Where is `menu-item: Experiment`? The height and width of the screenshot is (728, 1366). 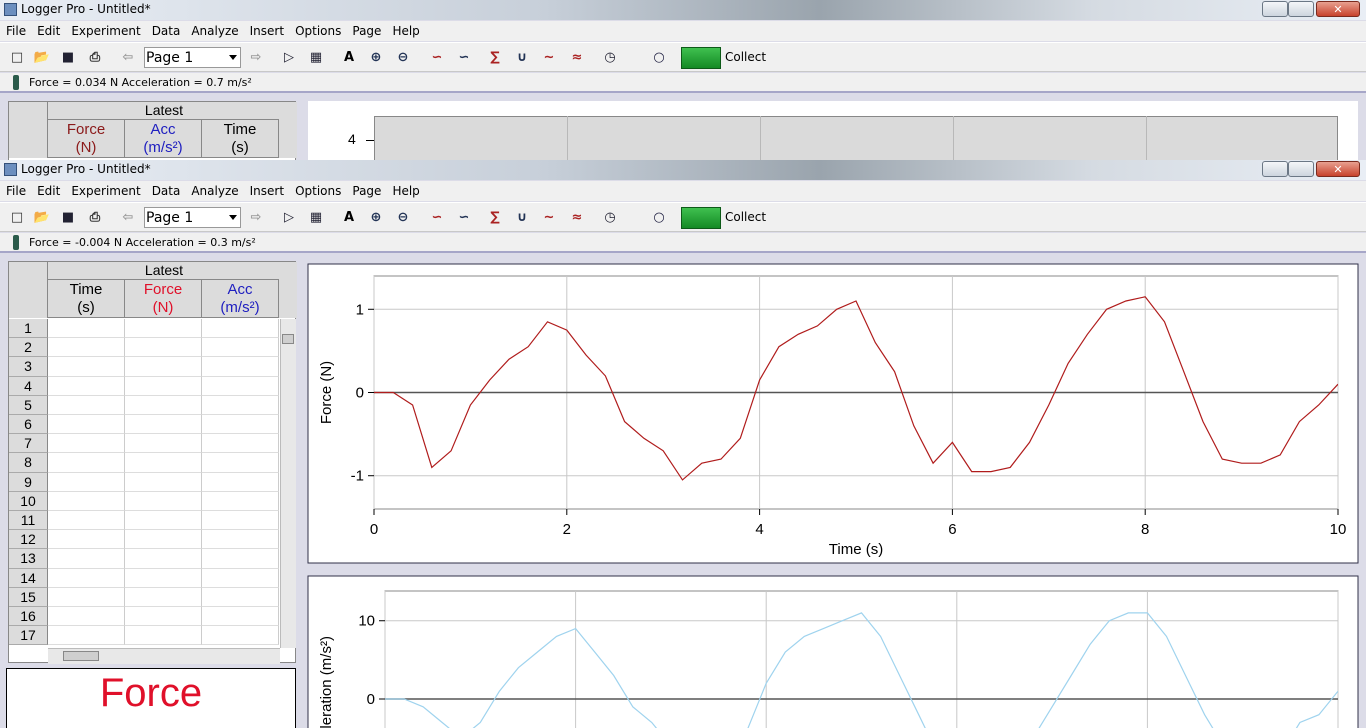 menu-item: Experiment is located at coordinates (106, 31).